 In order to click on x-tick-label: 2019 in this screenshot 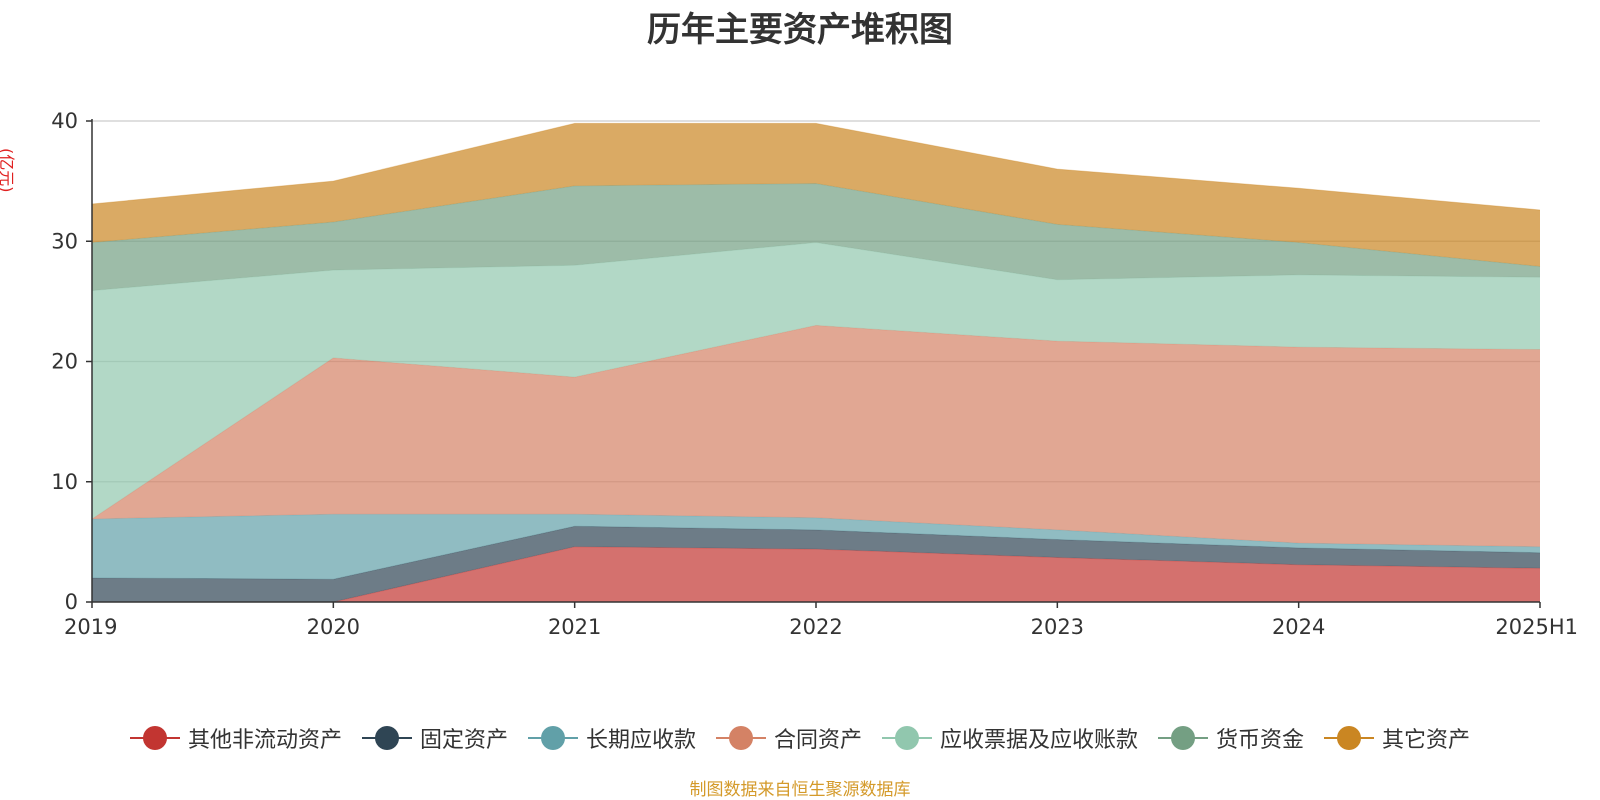, I will do `click(90, 627)`.